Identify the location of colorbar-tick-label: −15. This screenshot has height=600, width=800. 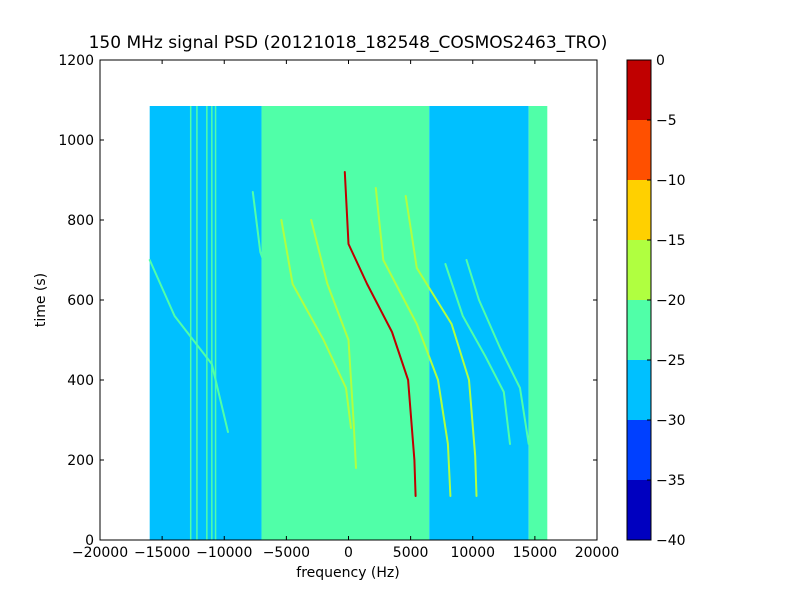
(671, 241).